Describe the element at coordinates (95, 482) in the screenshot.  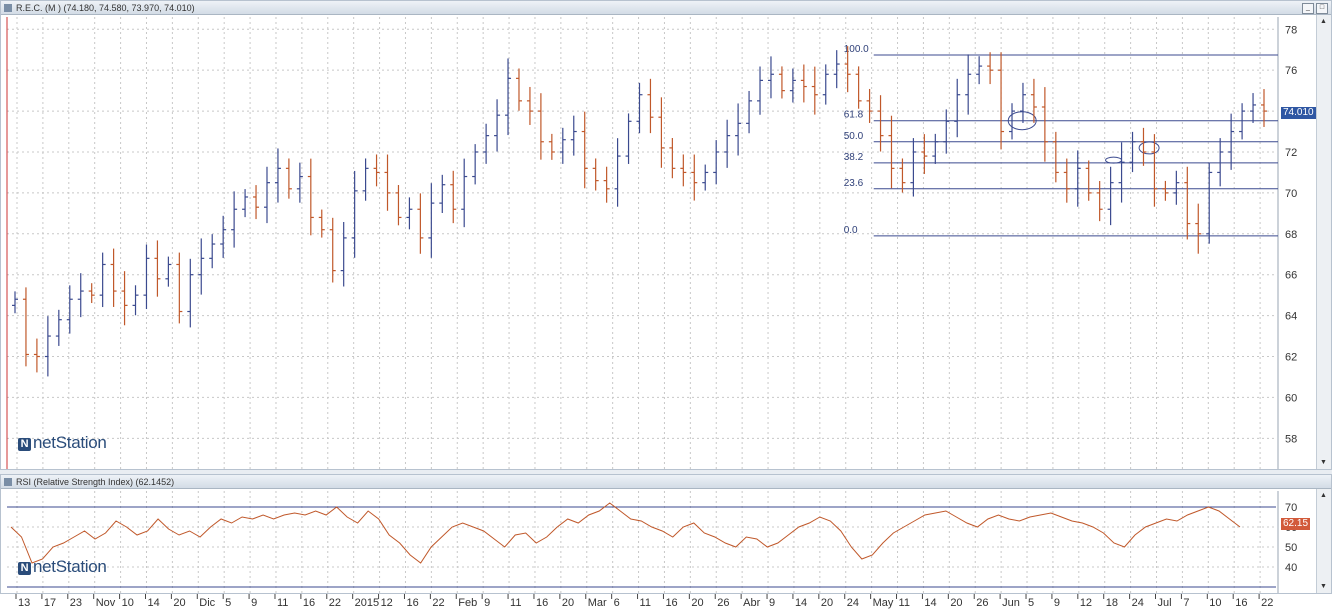
I see `rsi-panel-title: RSI (Relative Strength Index) (62.1452)` at that location.